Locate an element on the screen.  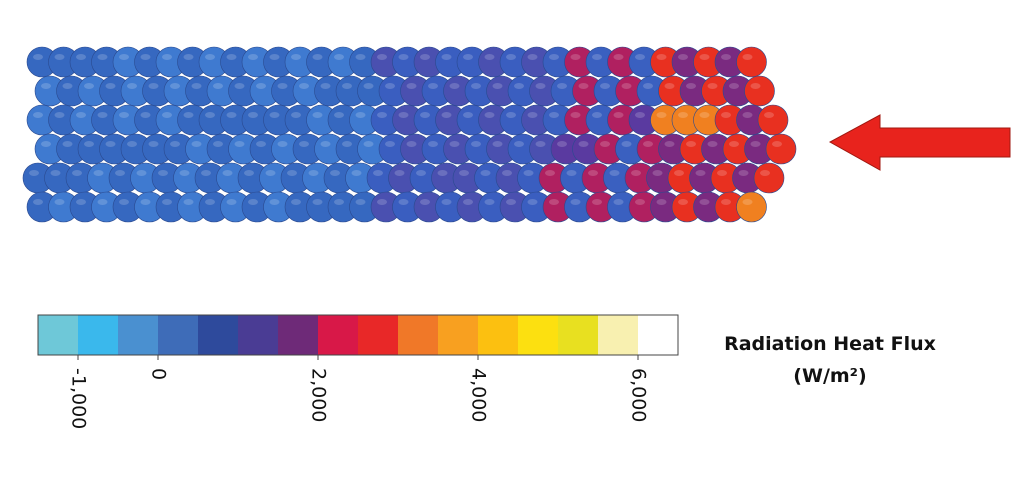
tick-label: -1,000 is located at coordinates (79, 398).